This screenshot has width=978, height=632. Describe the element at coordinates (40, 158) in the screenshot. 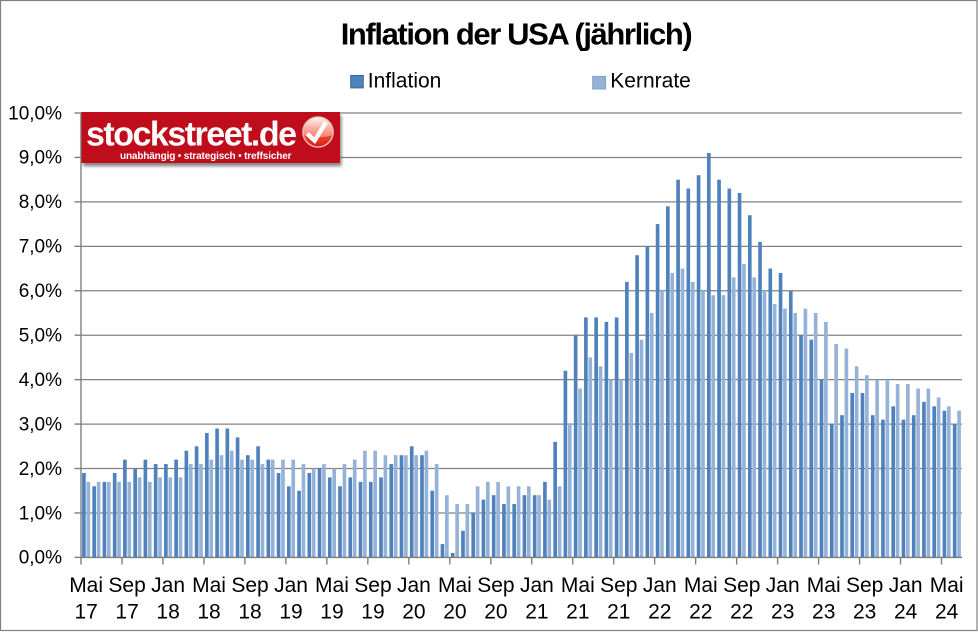

I see `svg-text: 9,0%` at that location.